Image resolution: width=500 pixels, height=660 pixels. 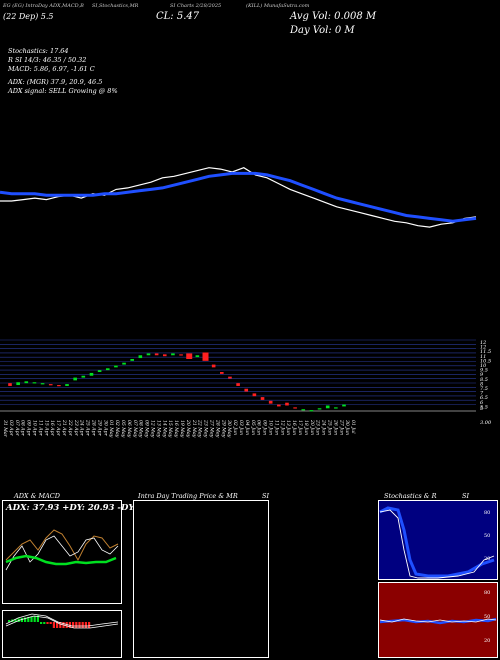 What do you see at coordinates (23, 428) in the screenshot?
I see `x-tick-label: 08 Apr` at bounding box center [23, 428].